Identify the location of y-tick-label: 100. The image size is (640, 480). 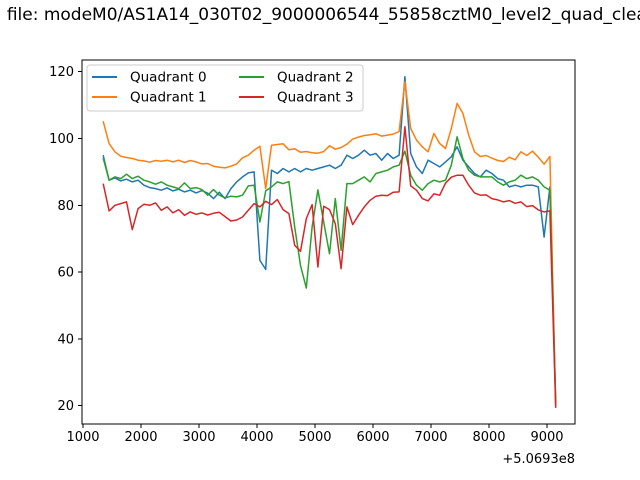
(61, 139).